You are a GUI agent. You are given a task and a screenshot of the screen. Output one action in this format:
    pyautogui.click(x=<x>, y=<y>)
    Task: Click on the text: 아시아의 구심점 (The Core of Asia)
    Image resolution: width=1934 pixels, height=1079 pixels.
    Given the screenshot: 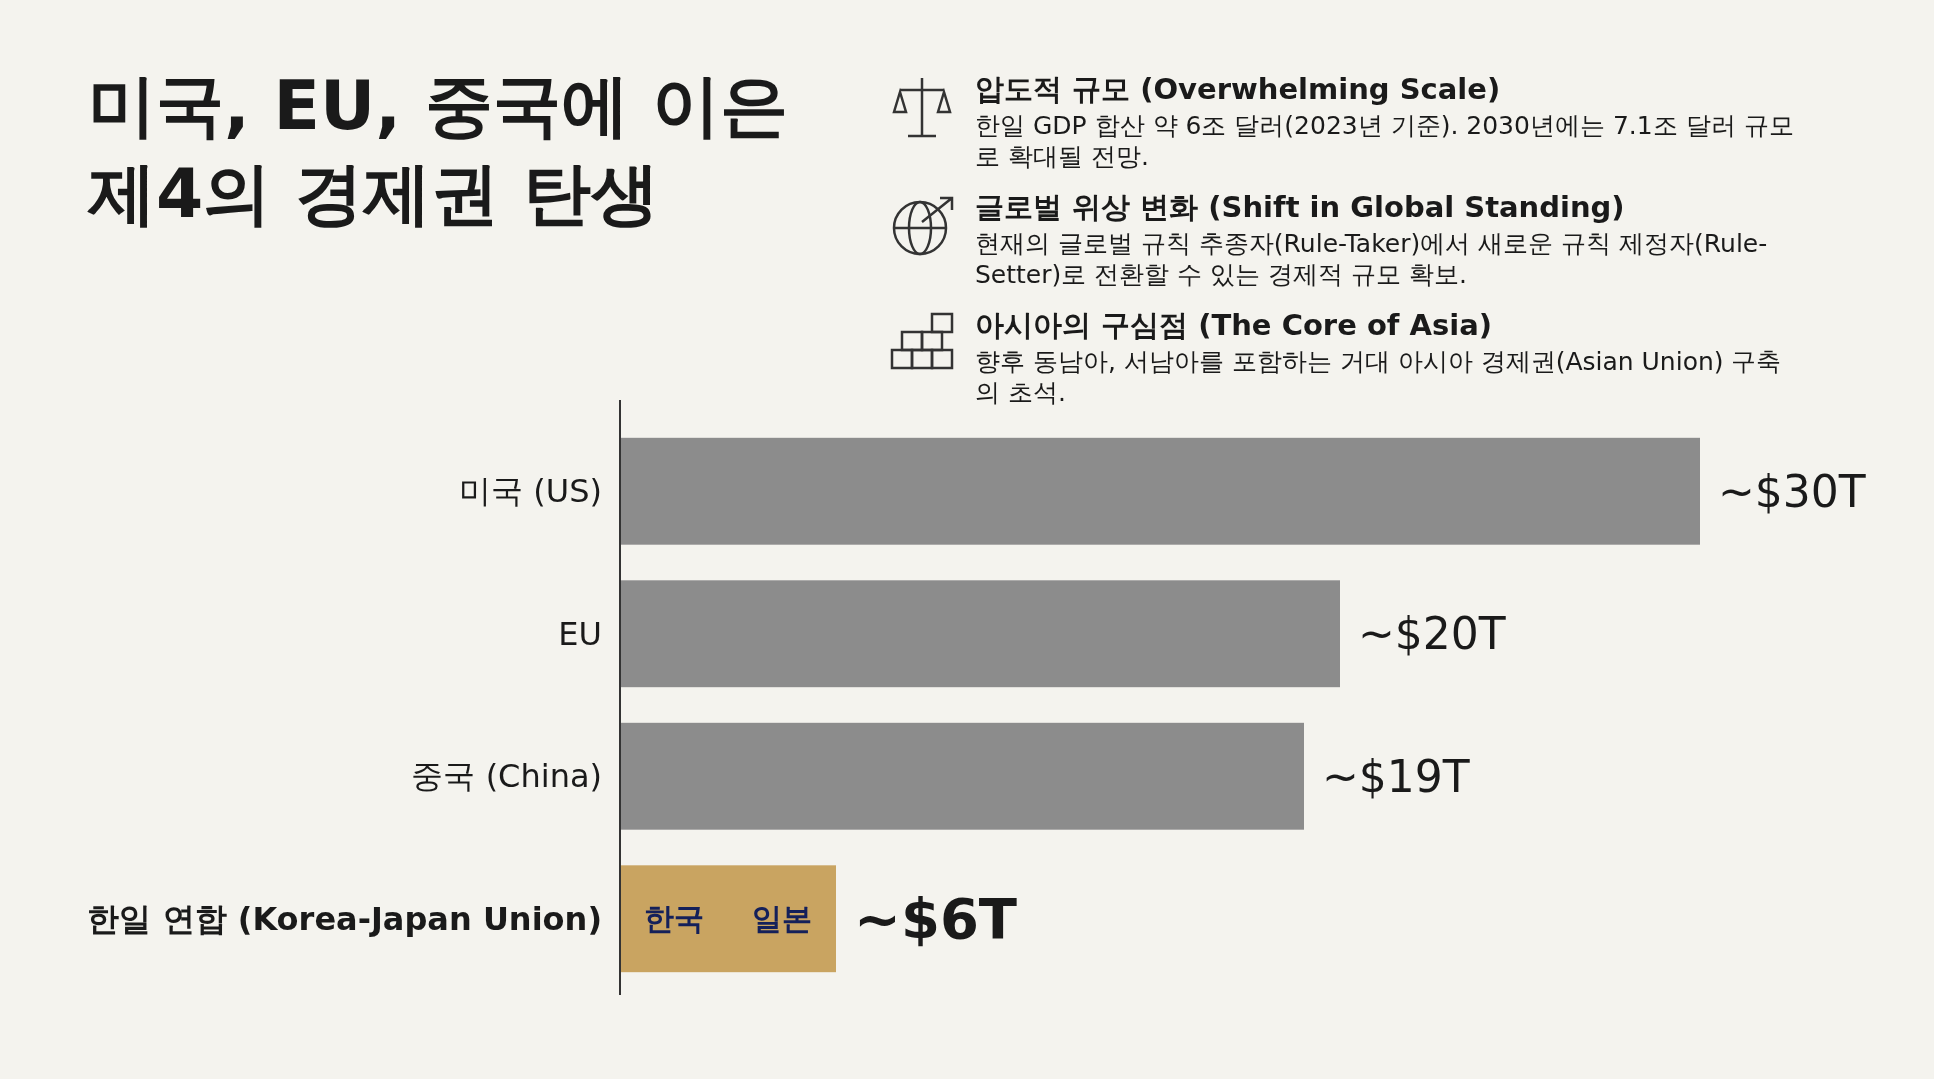 What is the action you would take?
    pyautogui.click(x=1234, y=325)
    